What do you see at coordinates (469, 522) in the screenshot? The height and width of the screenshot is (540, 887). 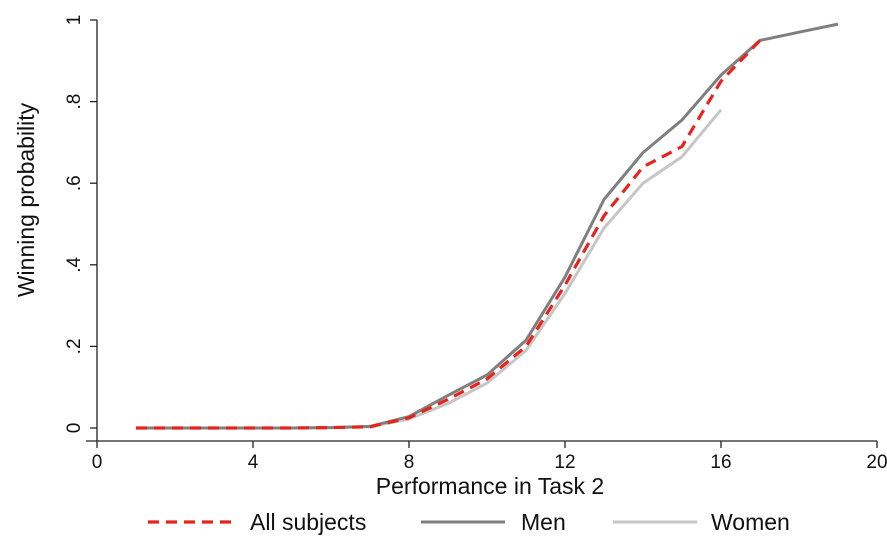 I see `legend: All subjects Men Women` at bounding box center [469, 522].